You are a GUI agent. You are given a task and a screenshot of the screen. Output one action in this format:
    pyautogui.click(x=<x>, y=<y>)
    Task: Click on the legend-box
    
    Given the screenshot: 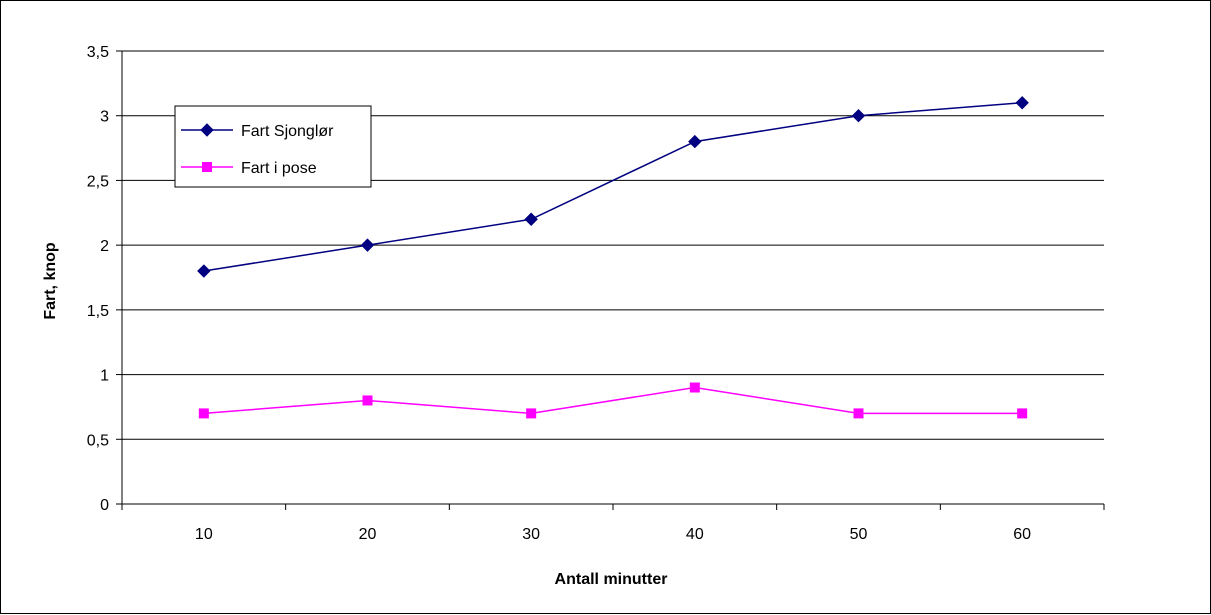 What is the action you would take?
    pyautogui.click(x=273, y=146)
    